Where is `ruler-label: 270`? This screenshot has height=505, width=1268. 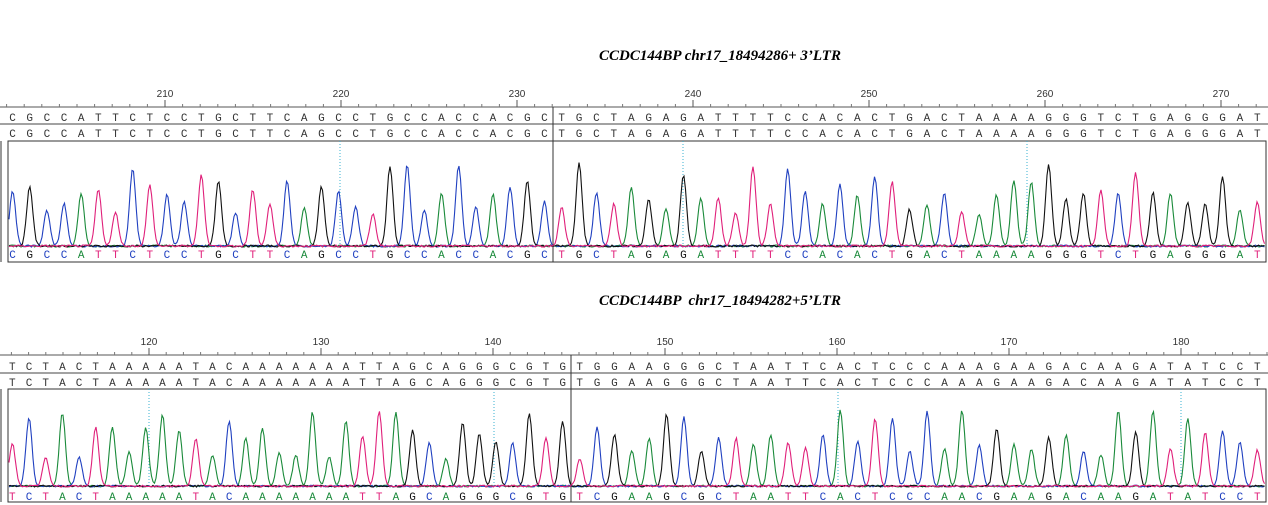 ruler-label: 270 is located at coordinates (1221, 94).